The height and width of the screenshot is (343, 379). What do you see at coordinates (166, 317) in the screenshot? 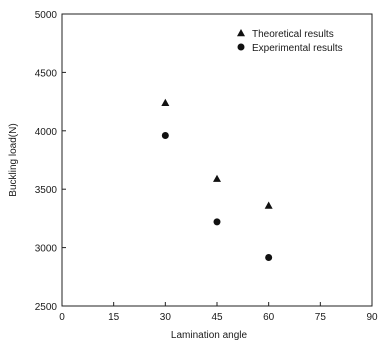
I see `x-tick-label: 30` at bounding box center [166, 317].